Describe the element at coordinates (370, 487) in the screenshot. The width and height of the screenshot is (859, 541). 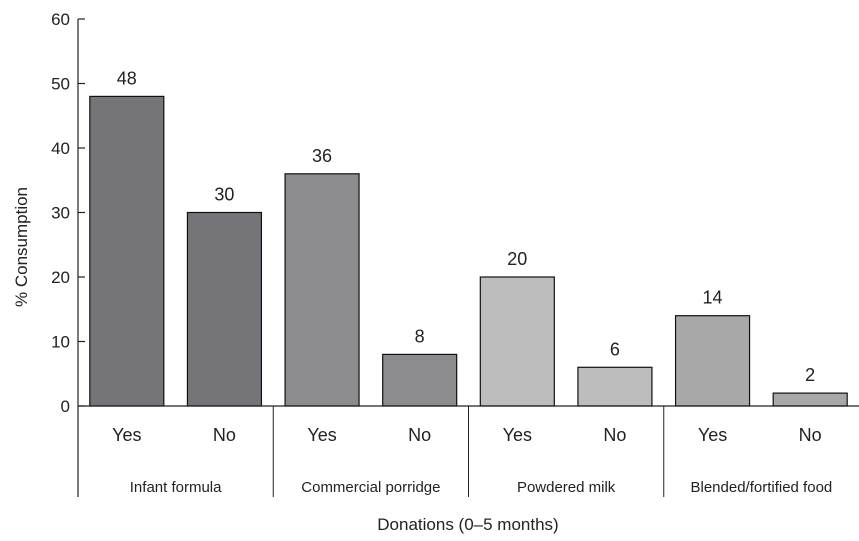
I see `group-label: Commercial porridge` at that location.